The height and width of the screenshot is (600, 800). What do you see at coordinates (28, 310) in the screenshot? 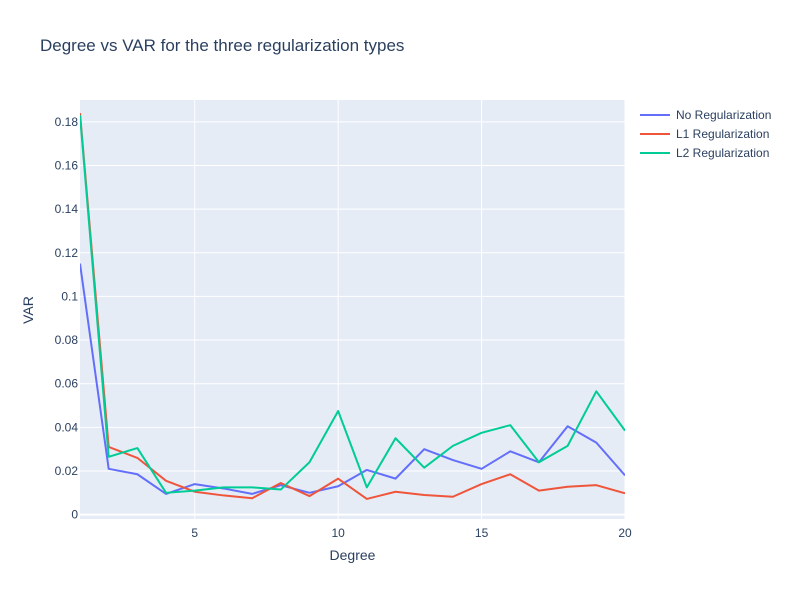
I see `y-axis-label: VAR` at bounding box center [28, 310].